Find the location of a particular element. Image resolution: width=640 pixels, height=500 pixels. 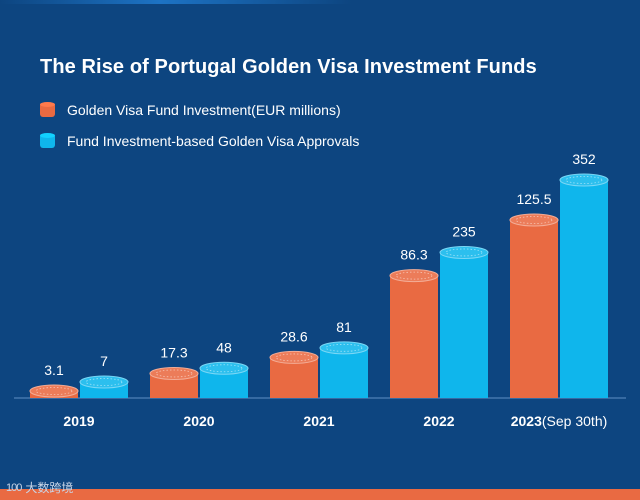

bar-top-investment-2022 is located at coordinates (414, 276).